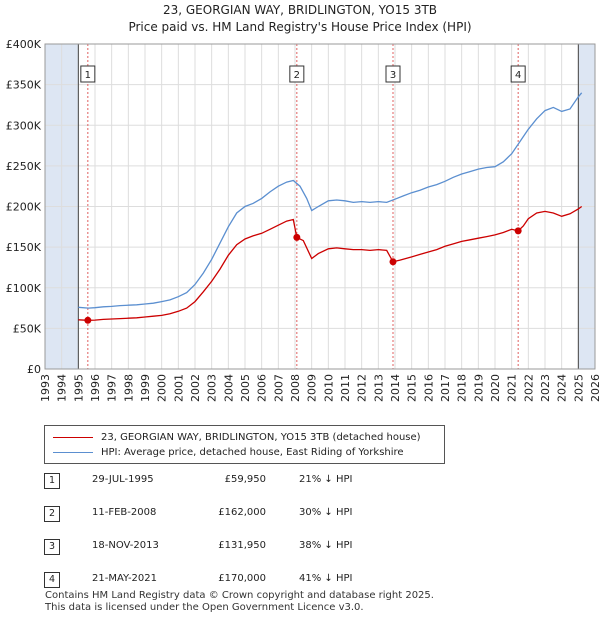 The width and height of the screenshot is (600, 620). What do you see at coordinates (242, 545) in the screenshot?
I see `sale-price: £131,950` at bounding box center [242, 545].